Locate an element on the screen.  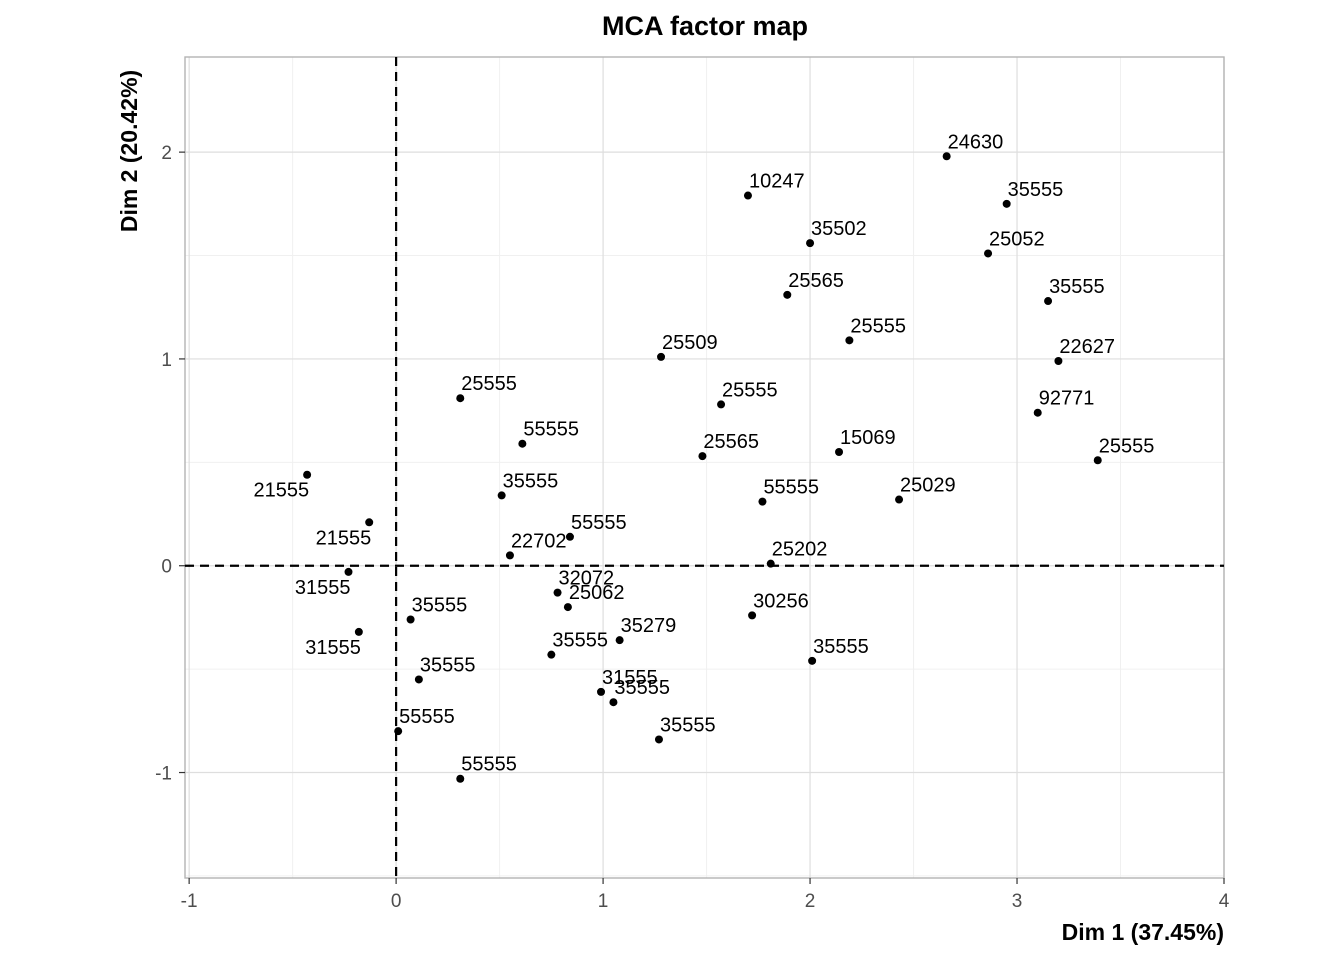
y-tick-label: 1 is located at coordinates (166, 360).